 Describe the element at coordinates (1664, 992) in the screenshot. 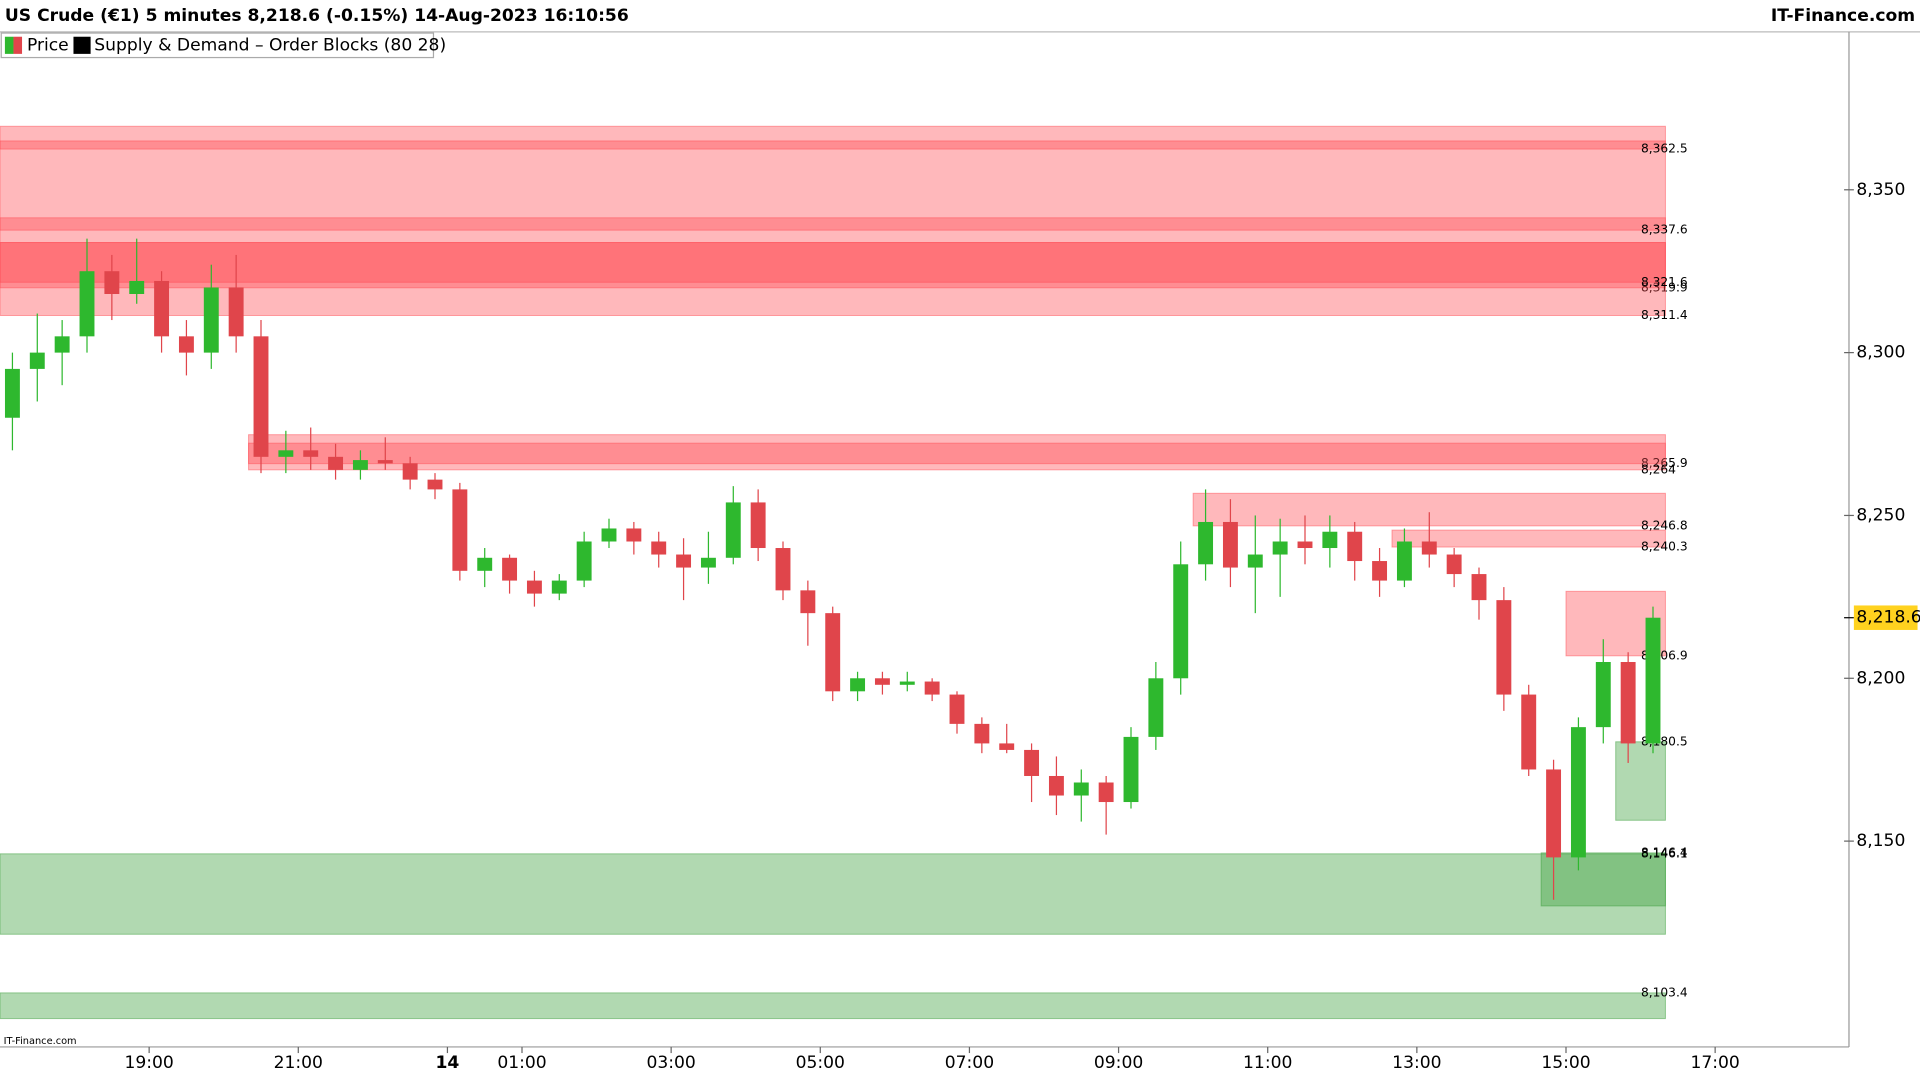

I see `order-block-label: 8,103.4` at that location.